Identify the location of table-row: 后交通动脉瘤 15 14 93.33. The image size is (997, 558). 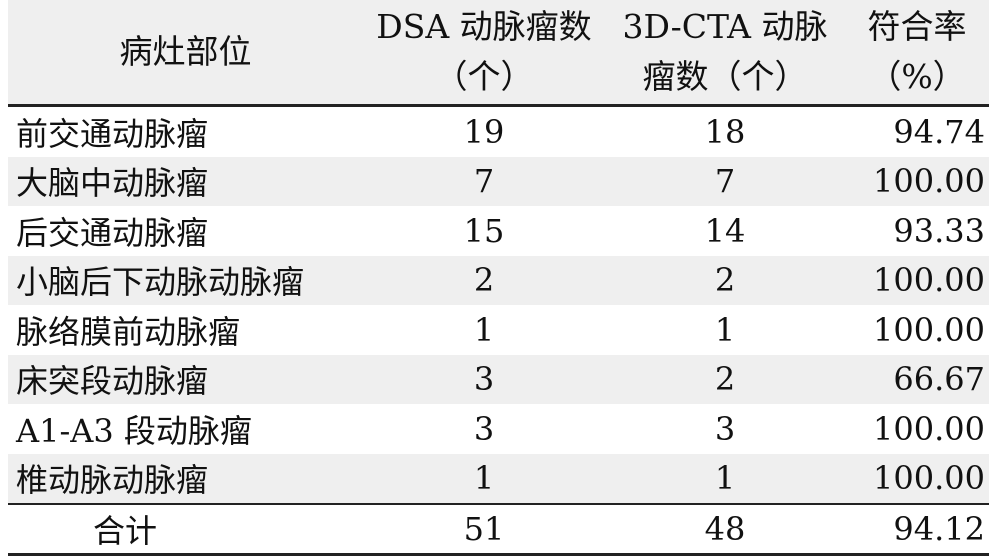
(498, 231).